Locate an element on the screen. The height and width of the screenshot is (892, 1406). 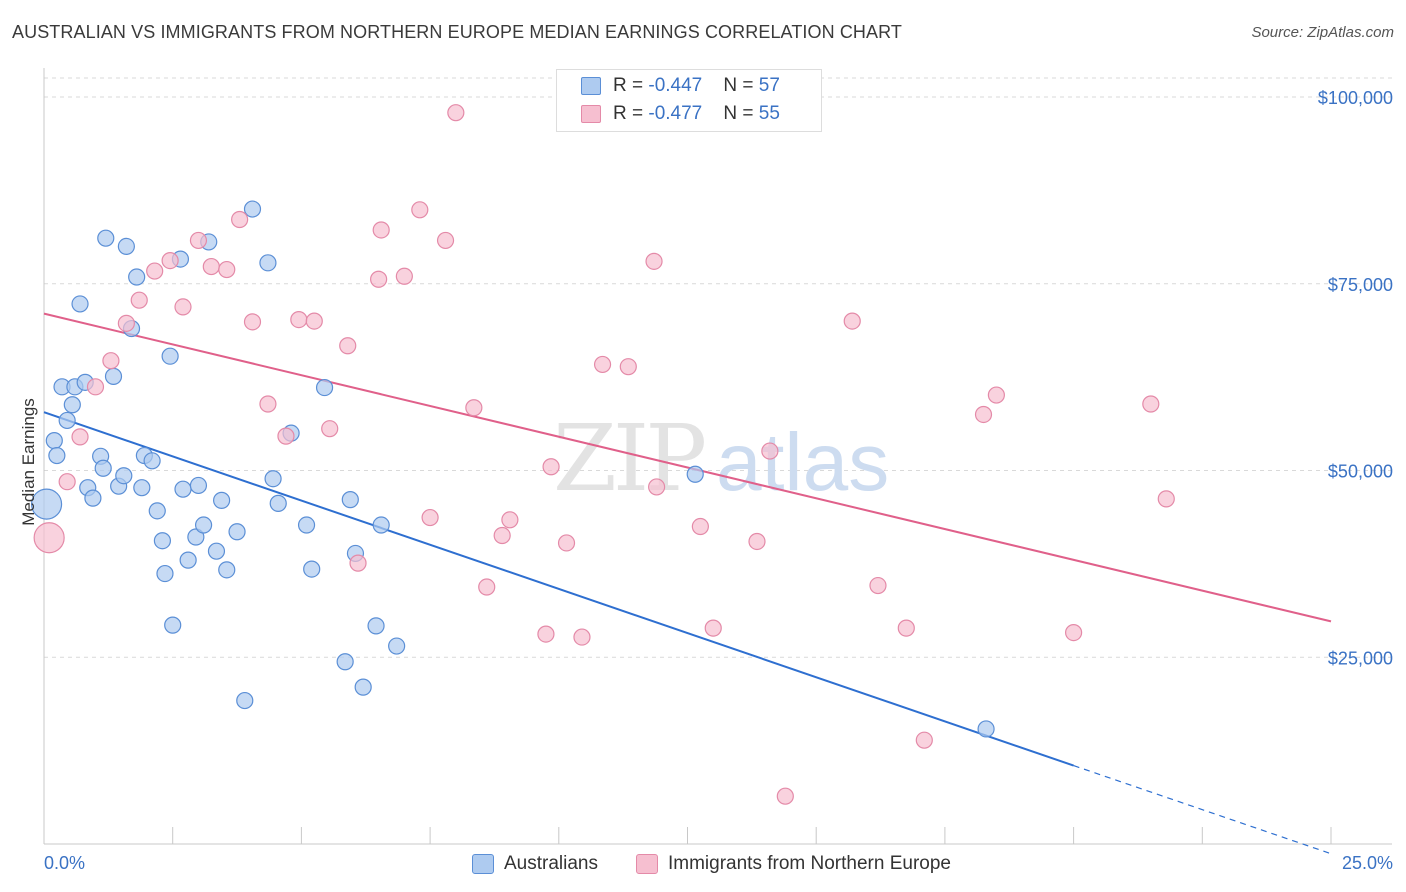
watermark-atlas: atlas is located at coordinates (802, 462).